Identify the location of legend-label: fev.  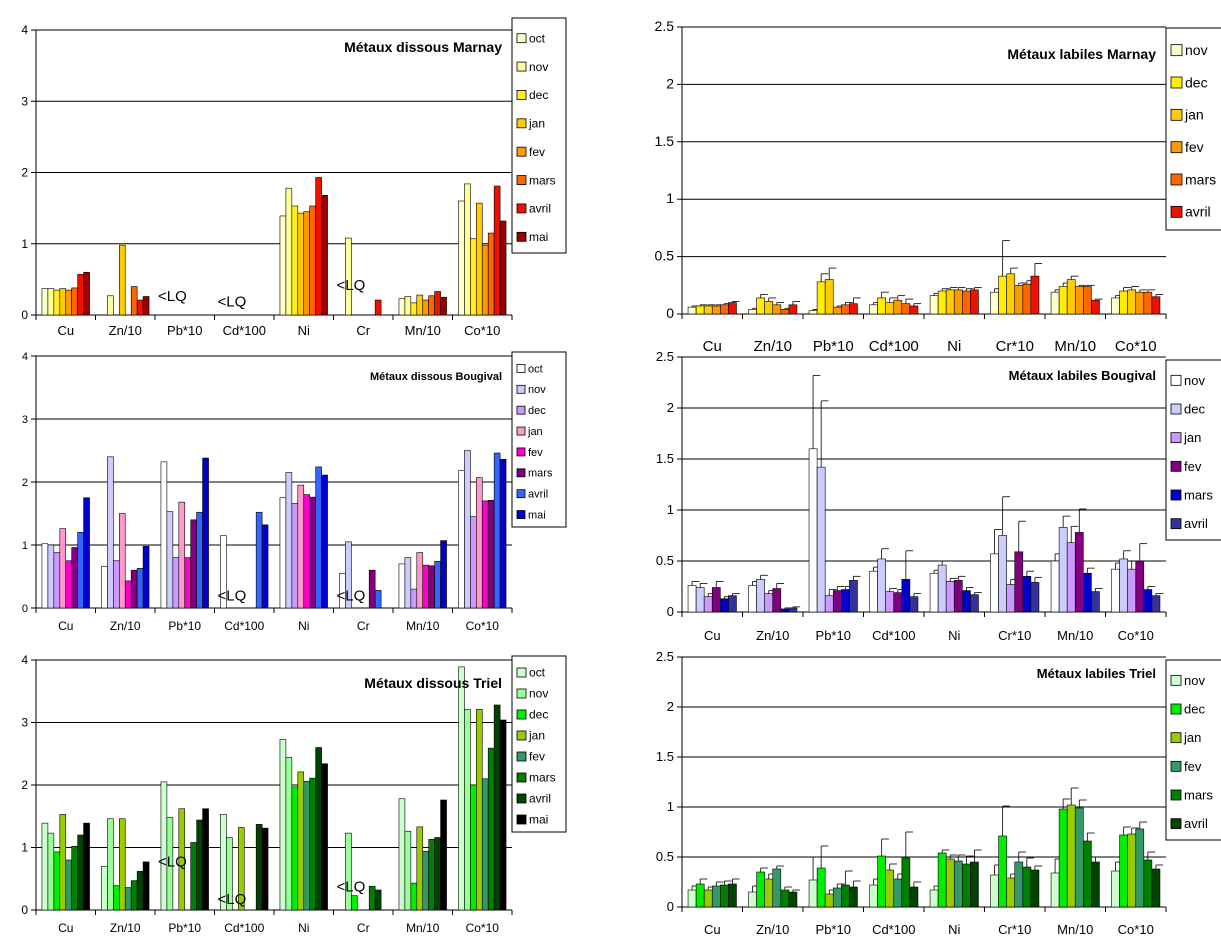
(1193, 466).